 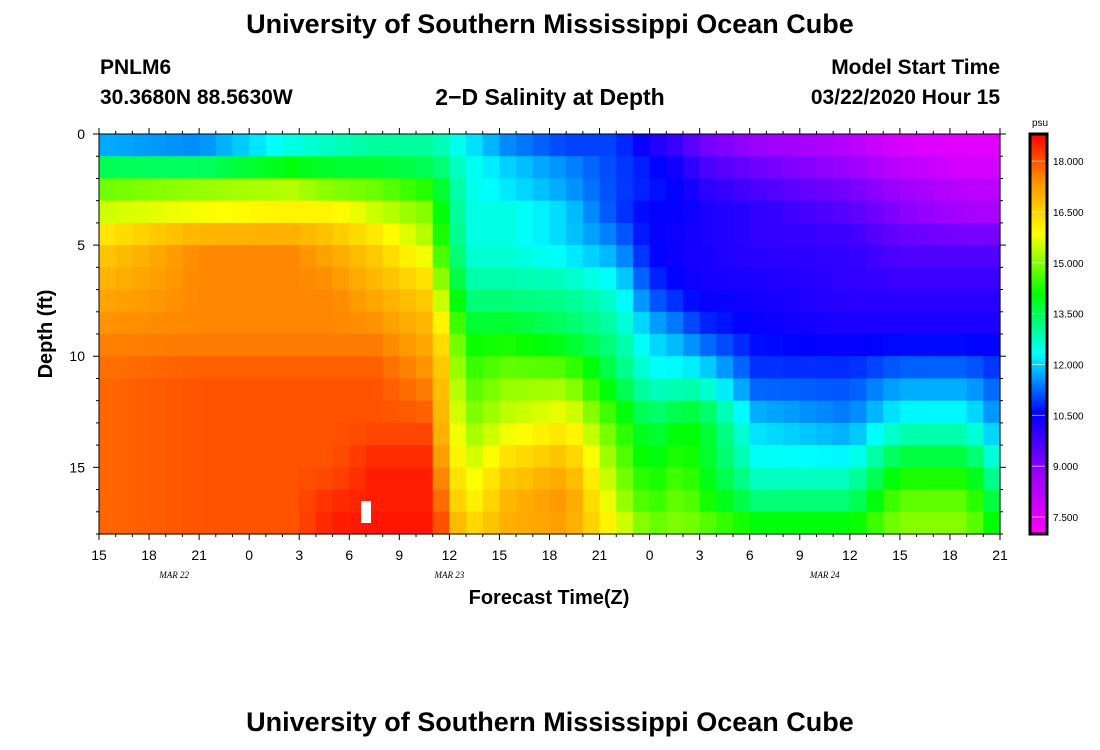 I want to click on x-tick-label: 12, so click(x=850, y=555).